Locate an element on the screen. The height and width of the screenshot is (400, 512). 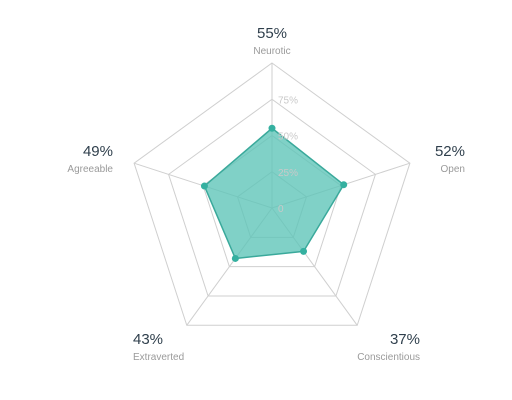
series-area is located at coordinates (274, 193).